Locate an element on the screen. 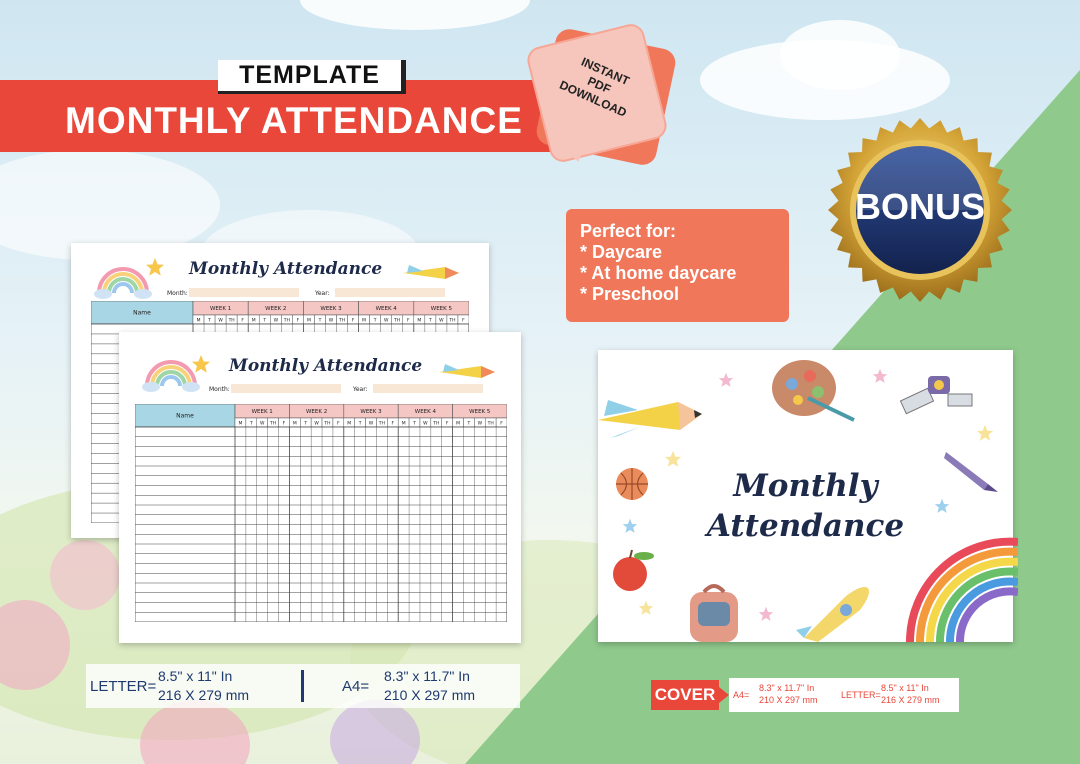  perfect-for-item: * At home daycare is located at coordinates (658, 273).